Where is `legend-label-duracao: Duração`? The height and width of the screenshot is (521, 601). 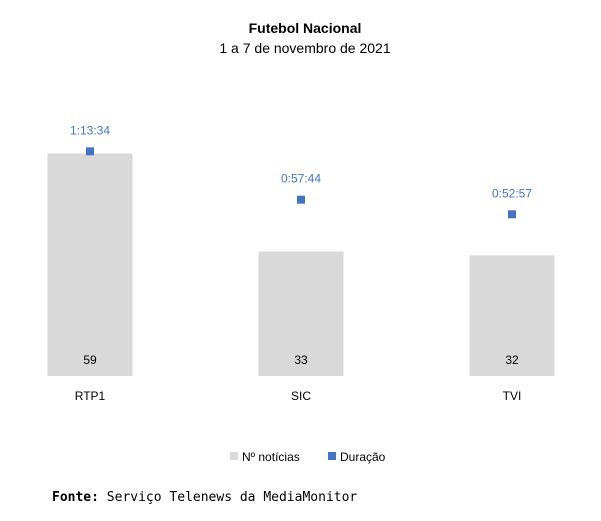 legend-label-duracao: Duração is located at coordinates (363, 457).